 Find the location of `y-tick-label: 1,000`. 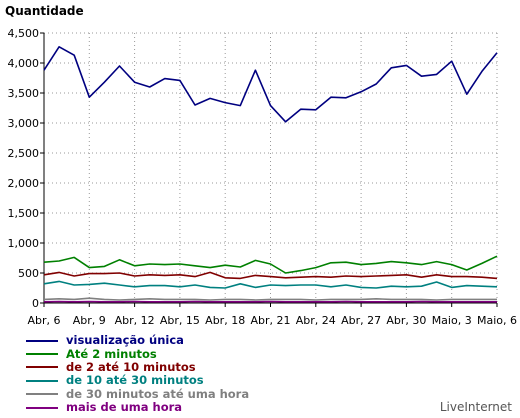

y-tick-label: 1,000 is located at coordinates (24, 243).